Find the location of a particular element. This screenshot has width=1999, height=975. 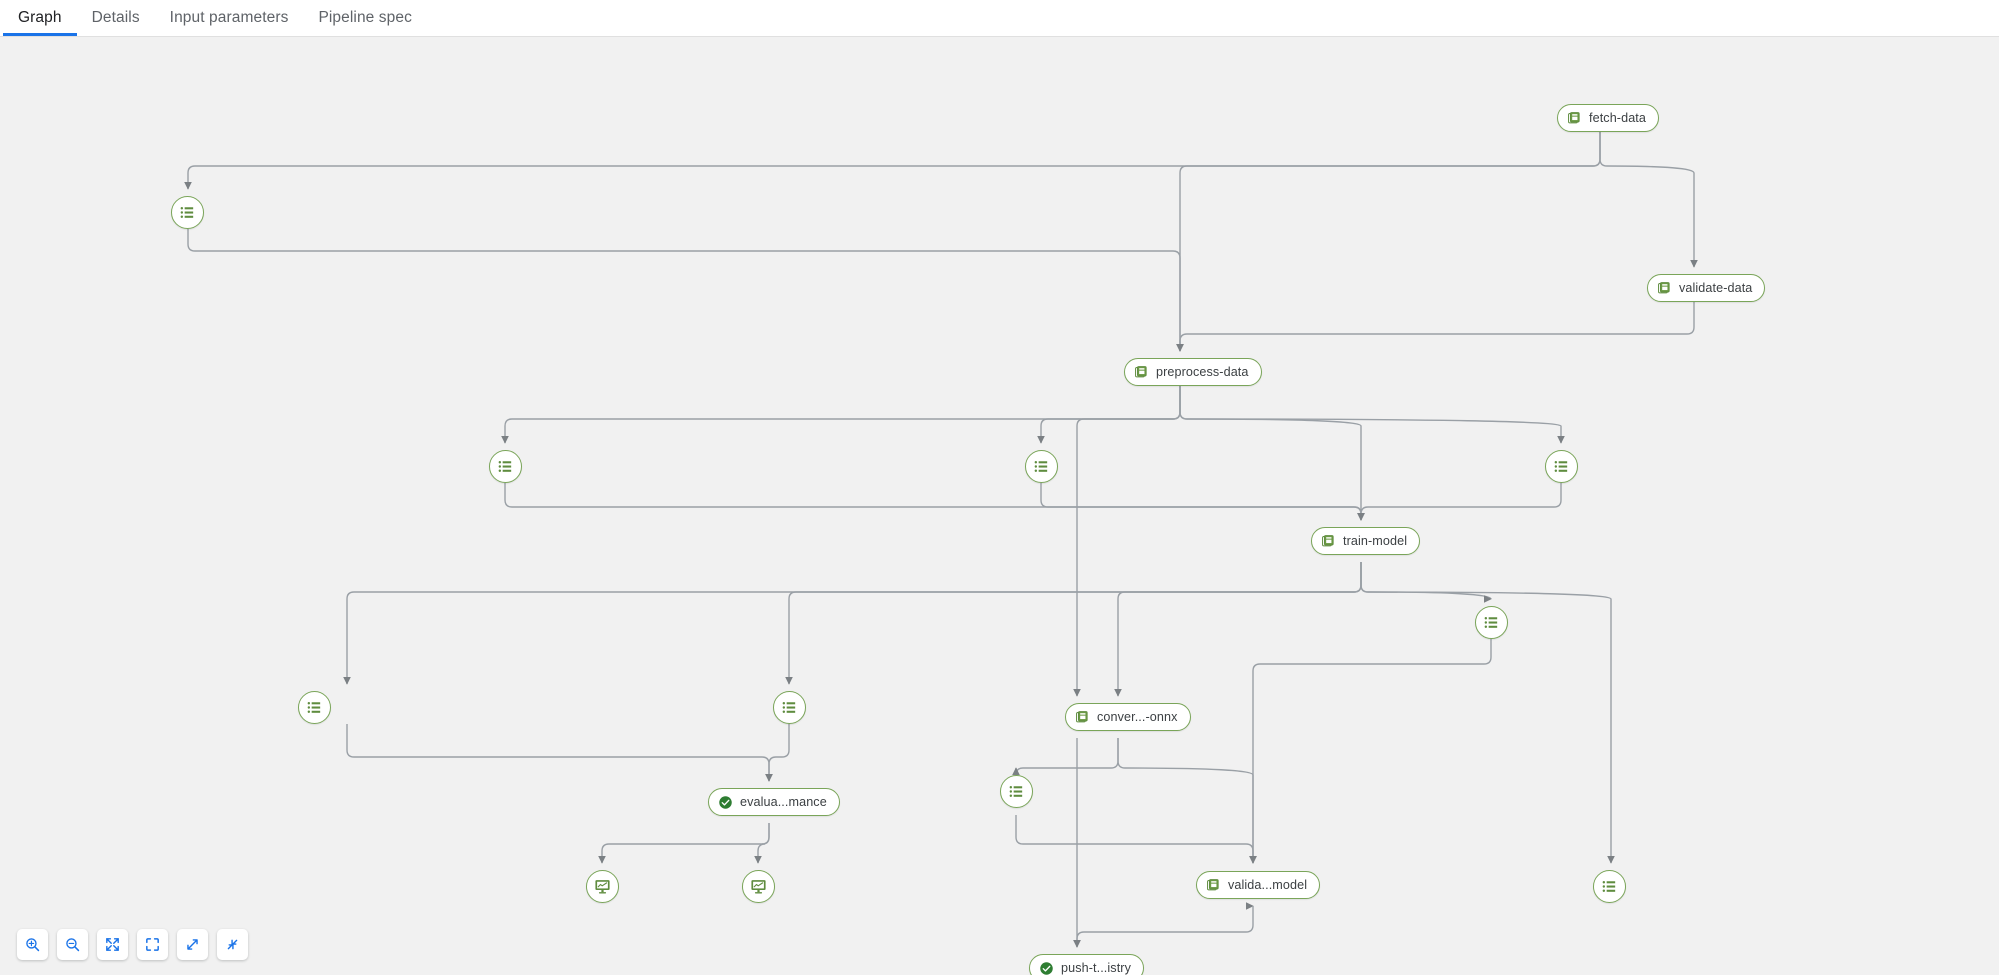

tab-details: Details is located at coordinates (116, 18).